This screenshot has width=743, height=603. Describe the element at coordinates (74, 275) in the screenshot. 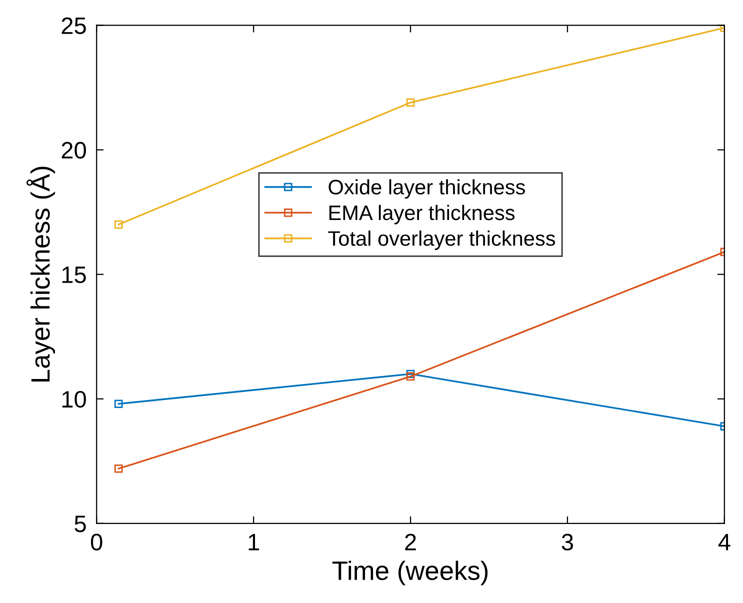

I see `y-tick-label: 15` at that location.